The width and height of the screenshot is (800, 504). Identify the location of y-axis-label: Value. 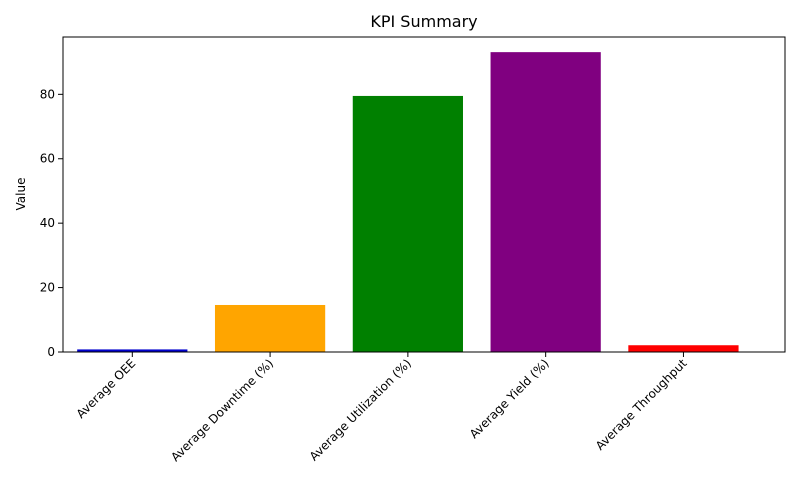
(21, 194).